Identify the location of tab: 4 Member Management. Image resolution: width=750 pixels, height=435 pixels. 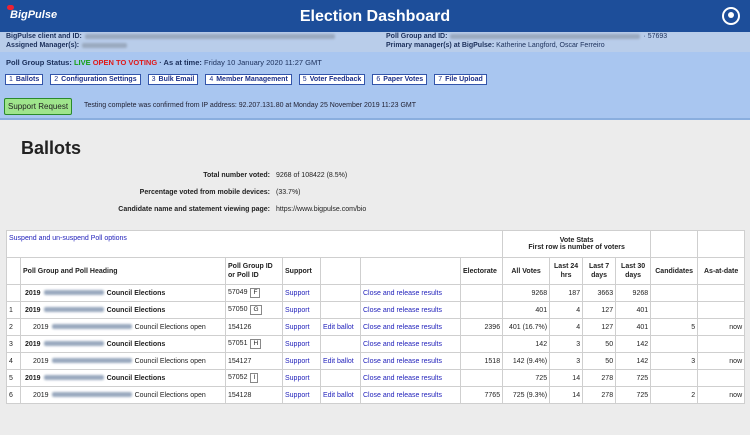
(248, 79).